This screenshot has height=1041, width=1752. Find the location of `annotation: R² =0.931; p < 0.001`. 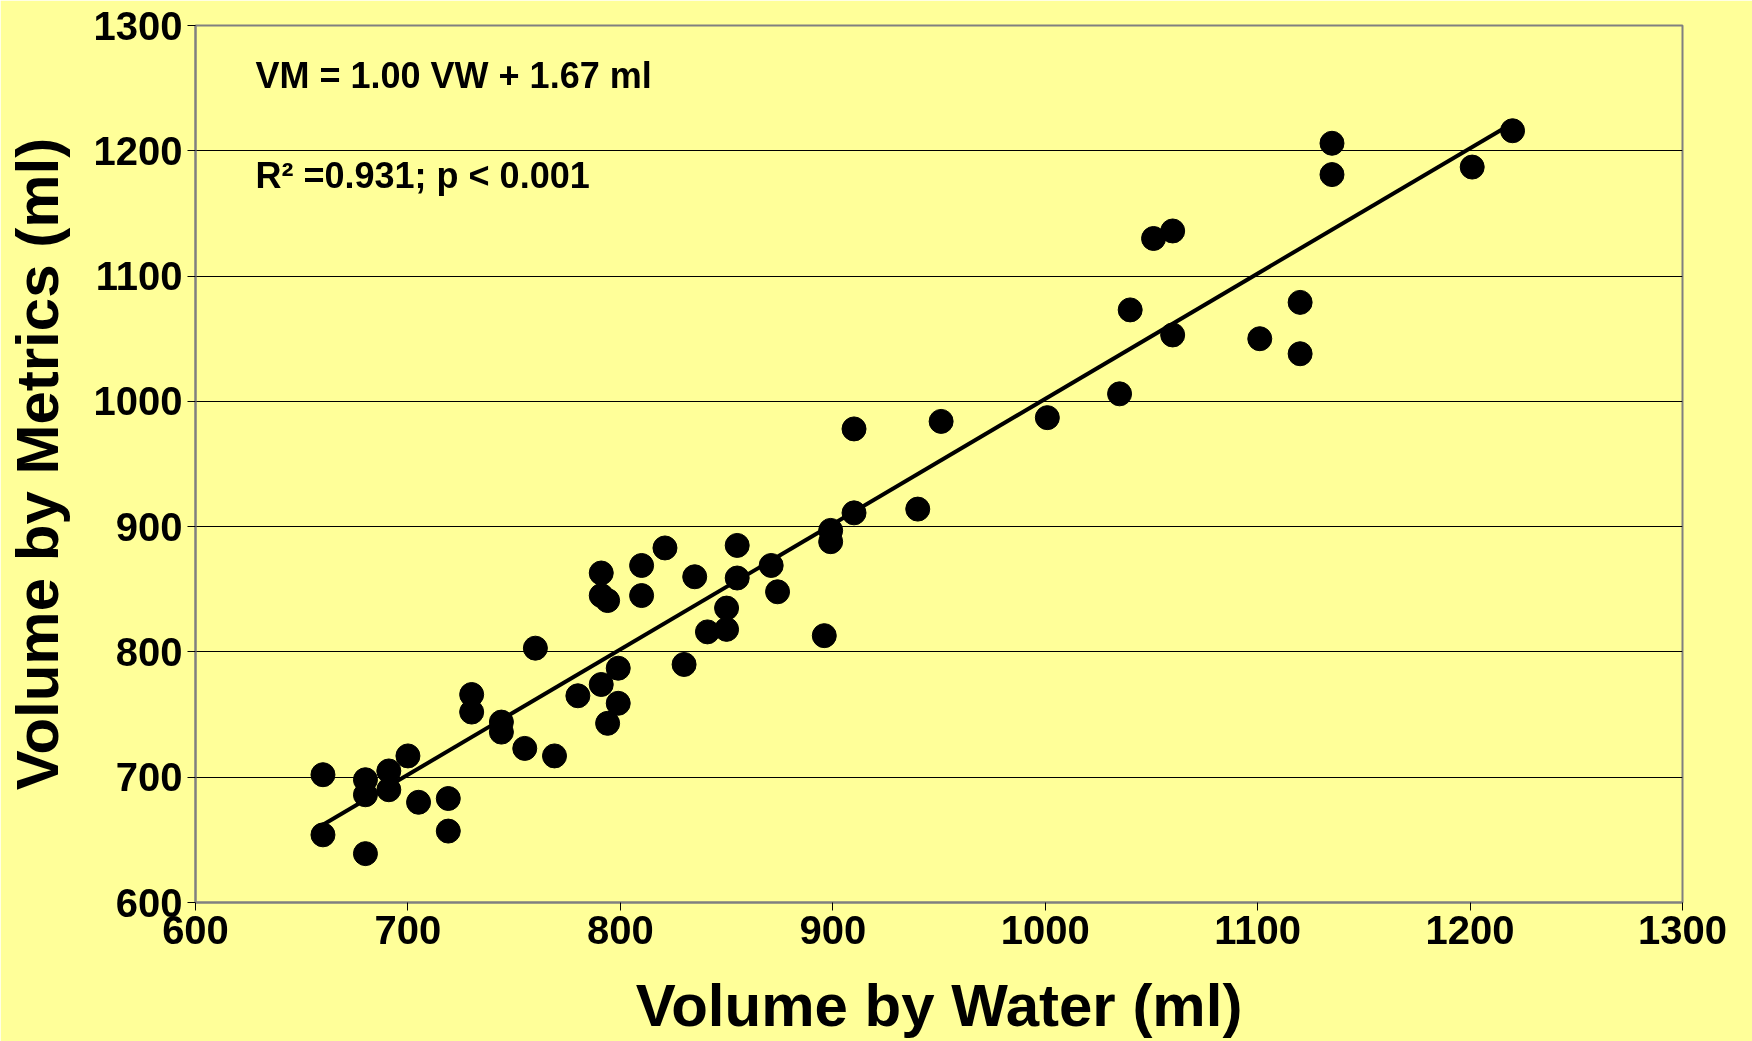

annotation: R² =0.931; p < 0.001 is located at coordinates (422, 175).